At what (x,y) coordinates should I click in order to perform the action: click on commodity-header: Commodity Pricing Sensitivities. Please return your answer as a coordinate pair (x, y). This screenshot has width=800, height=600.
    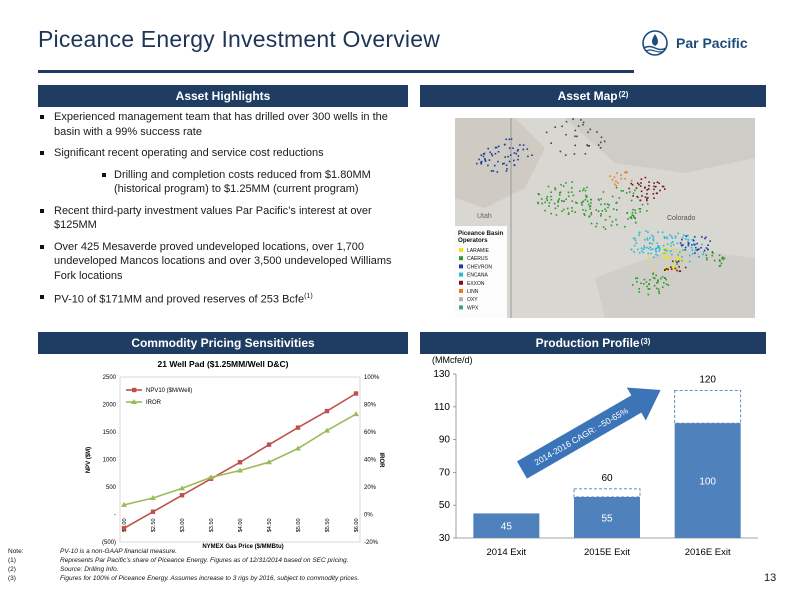
    Looking at the image, I should click on (223, 343).